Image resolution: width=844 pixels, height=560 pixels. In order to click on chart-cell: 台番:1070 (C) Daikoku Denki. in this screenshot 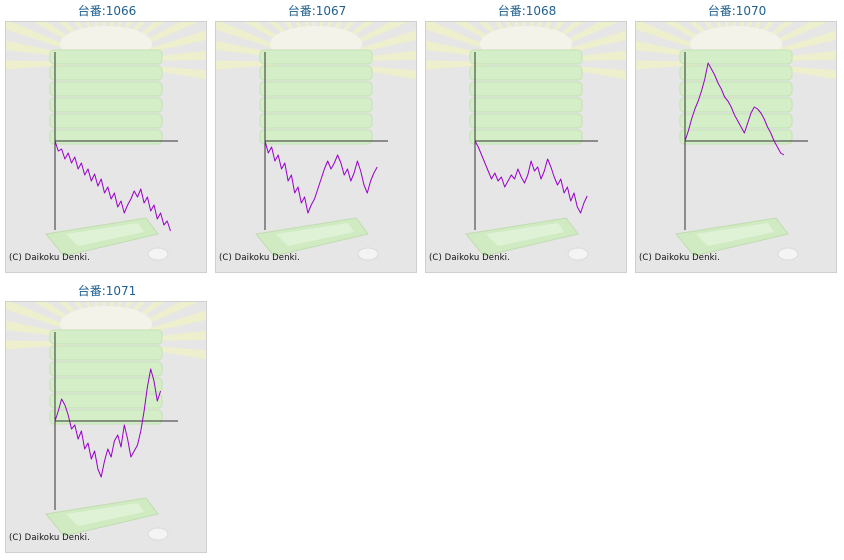, I will do `click(737, 136)`.